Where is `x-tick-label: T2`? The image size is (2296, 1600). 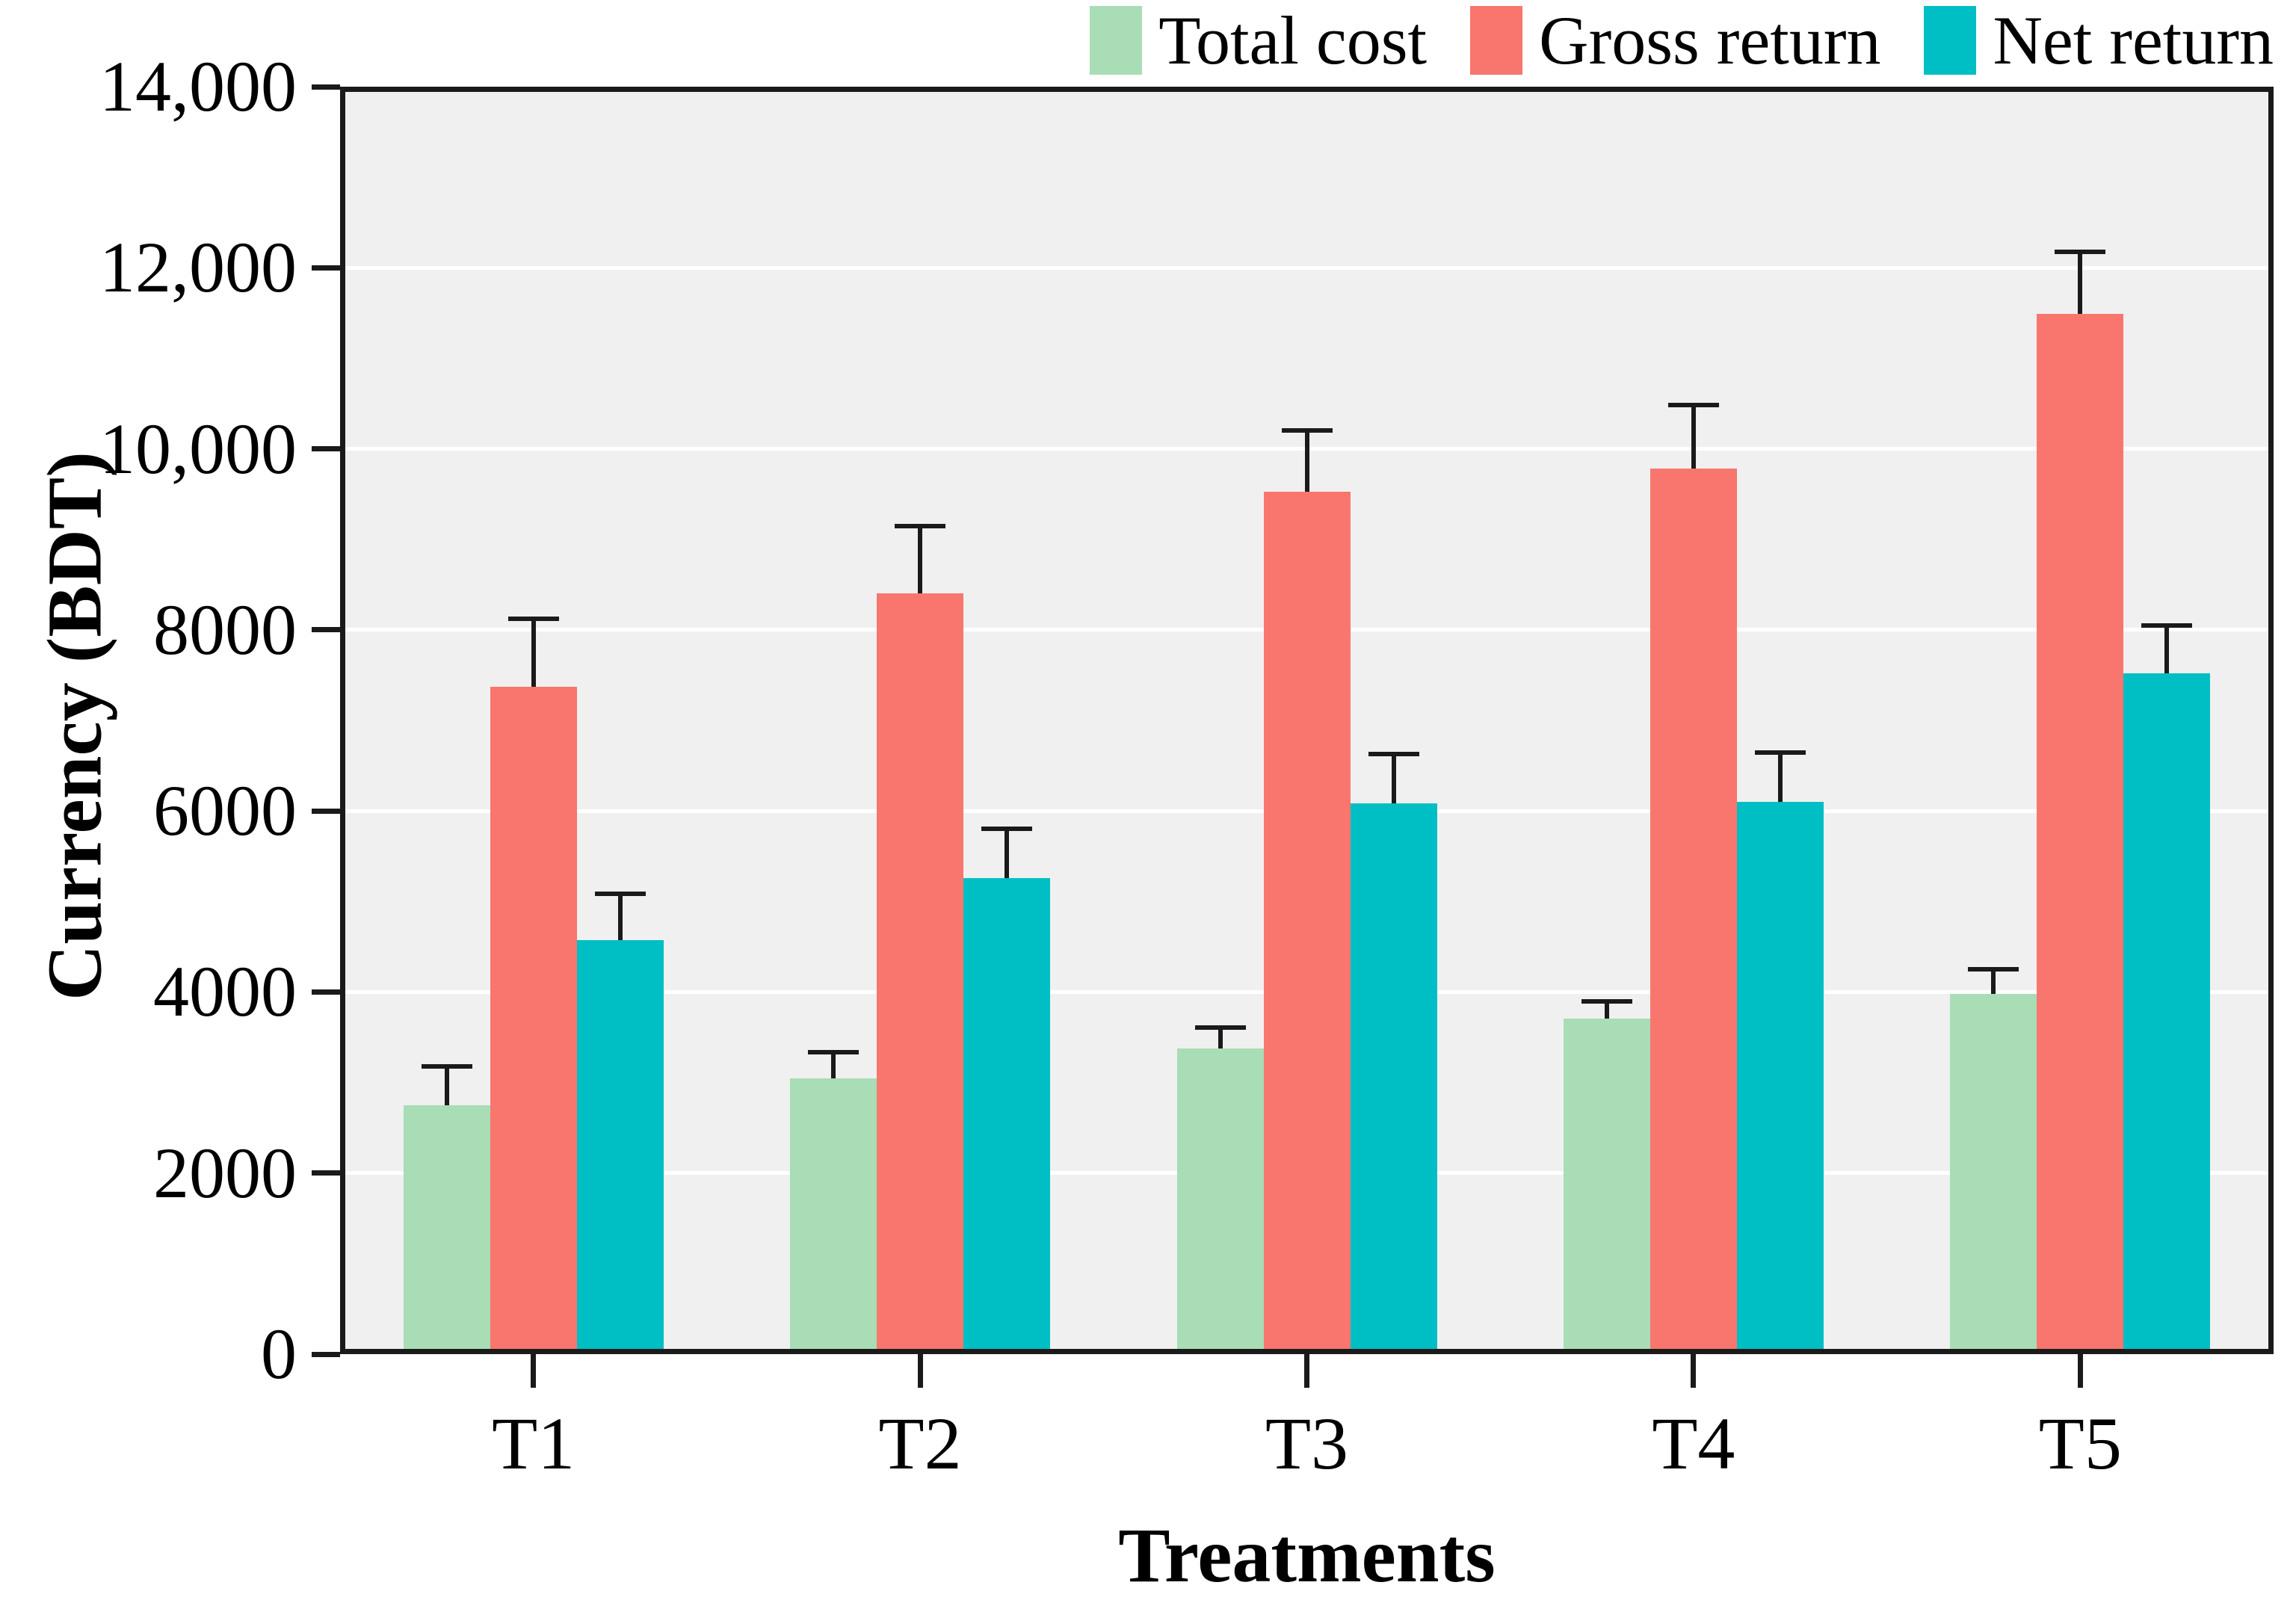 x-tick-label: T2 is located at coordinates (920, 1443).